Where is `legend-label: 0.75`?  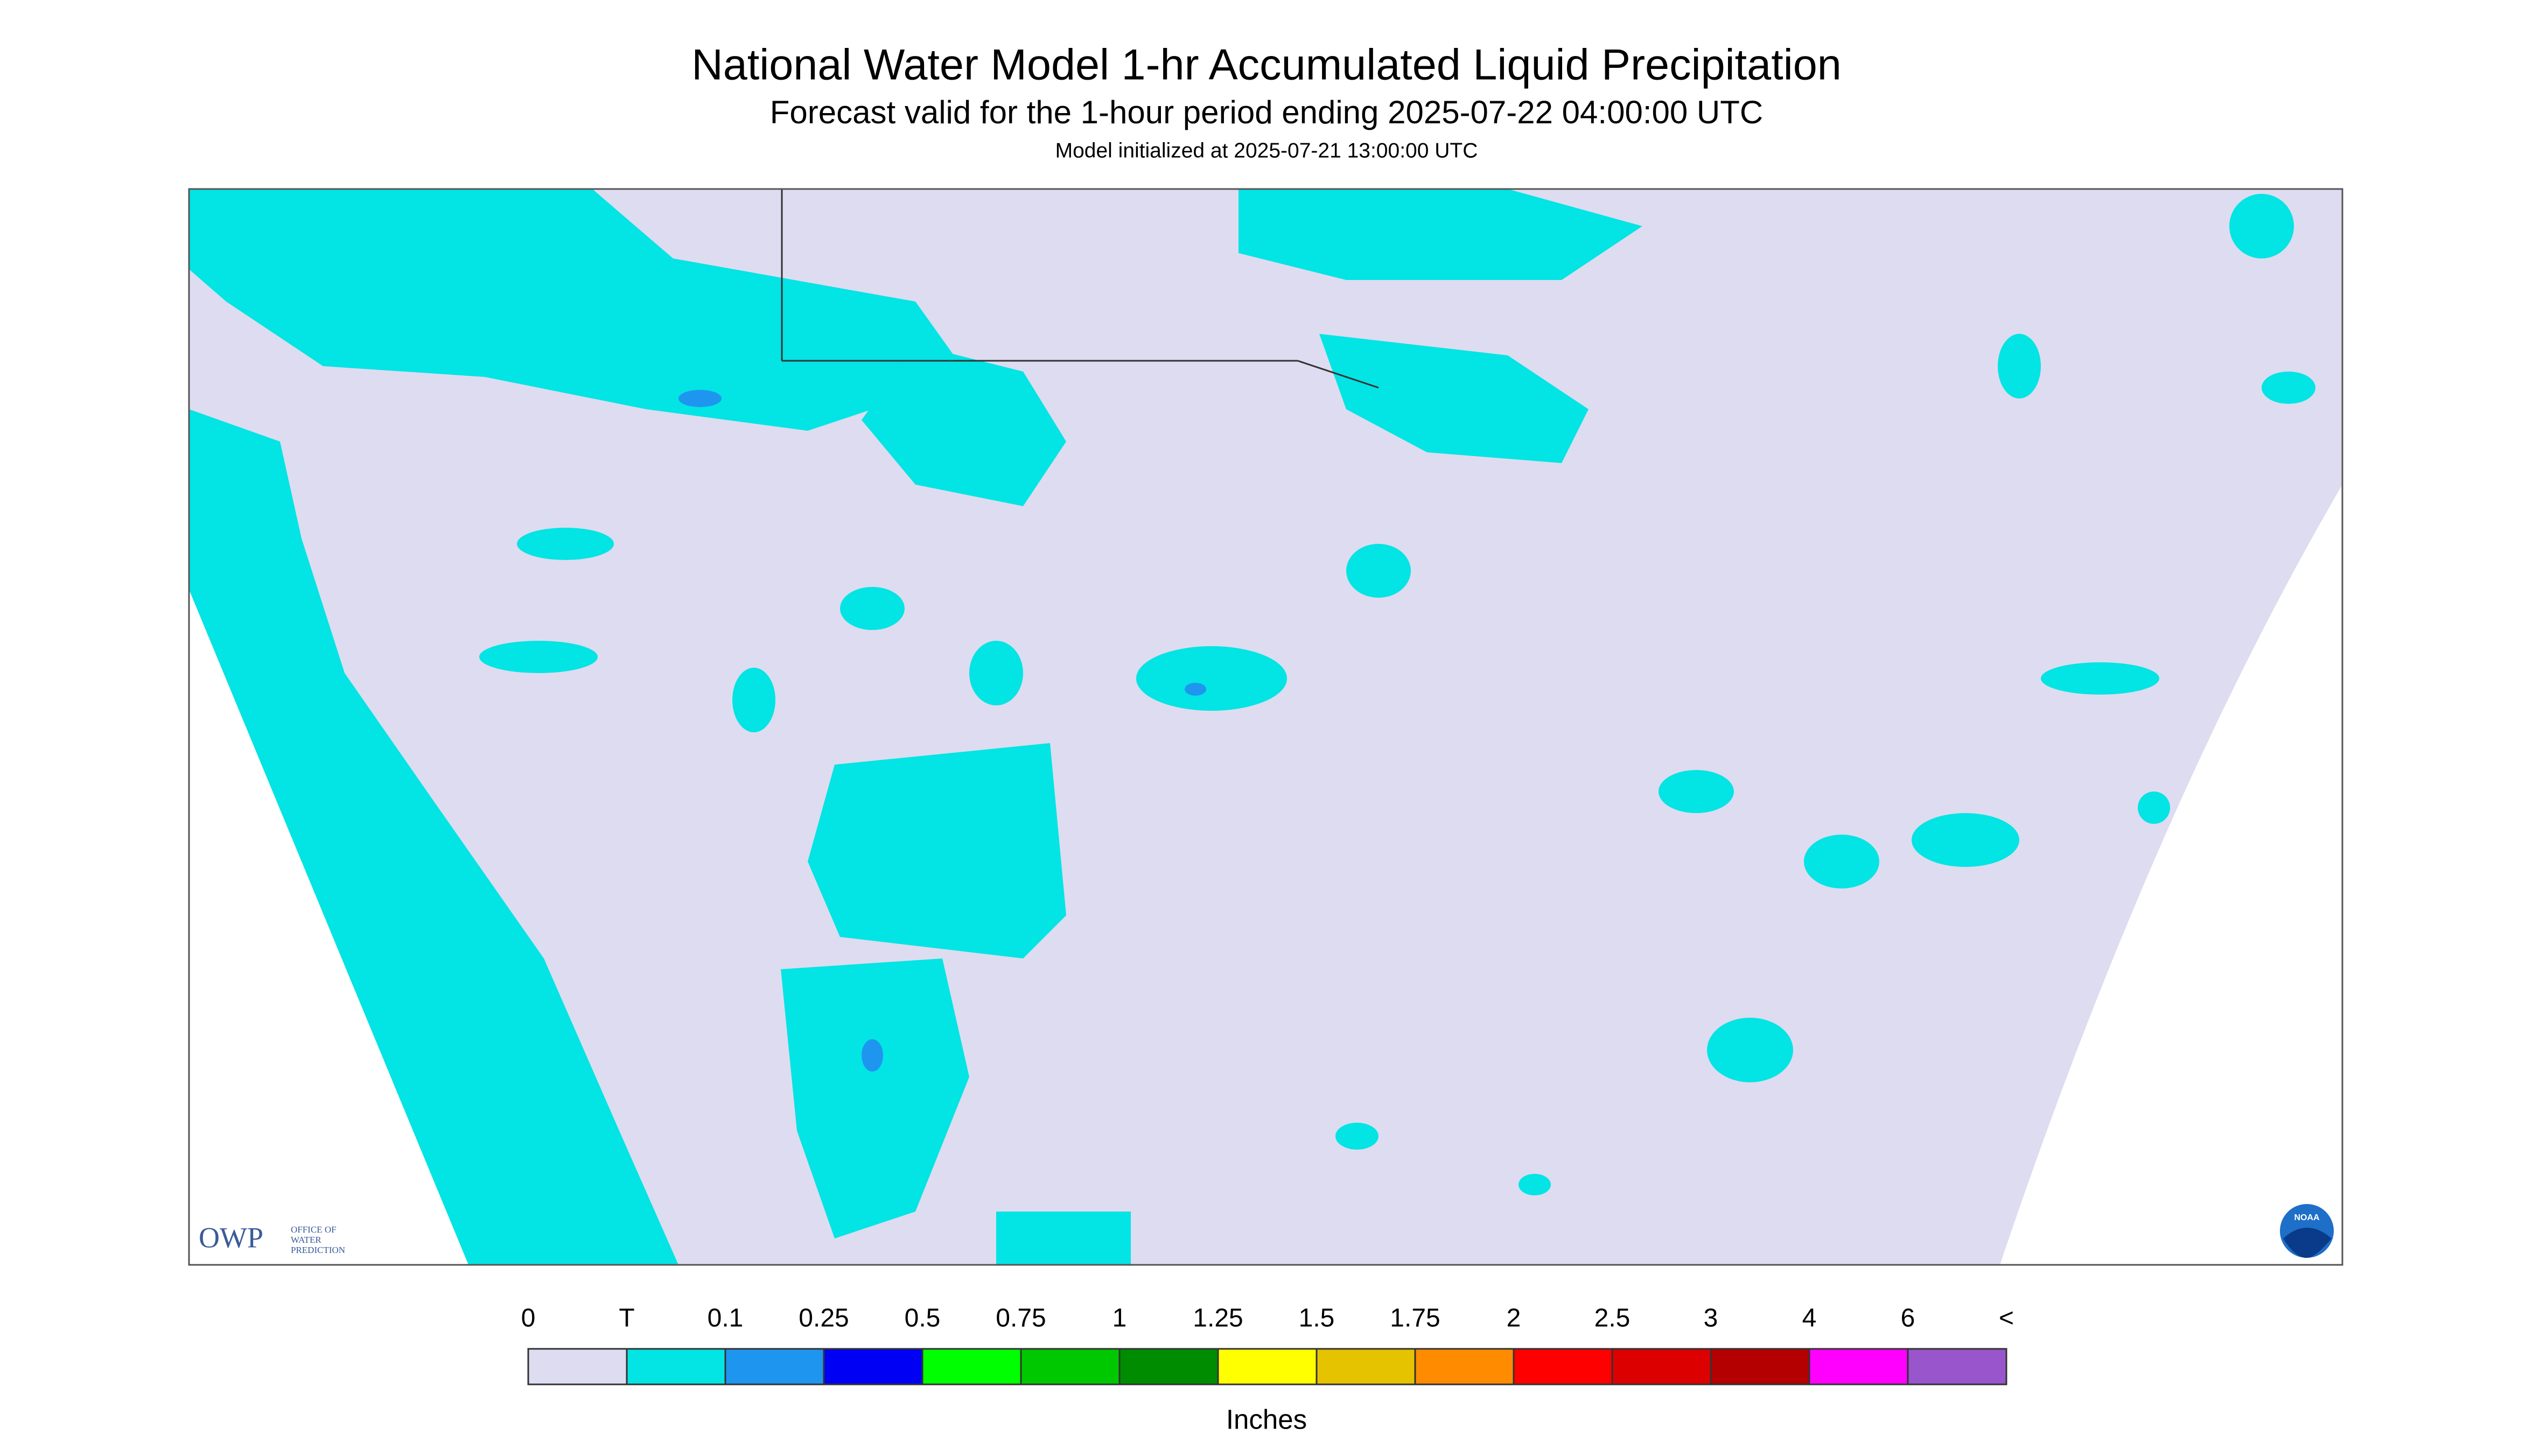 legend-label: 0.75 is located at coordinates (1021, 1318).